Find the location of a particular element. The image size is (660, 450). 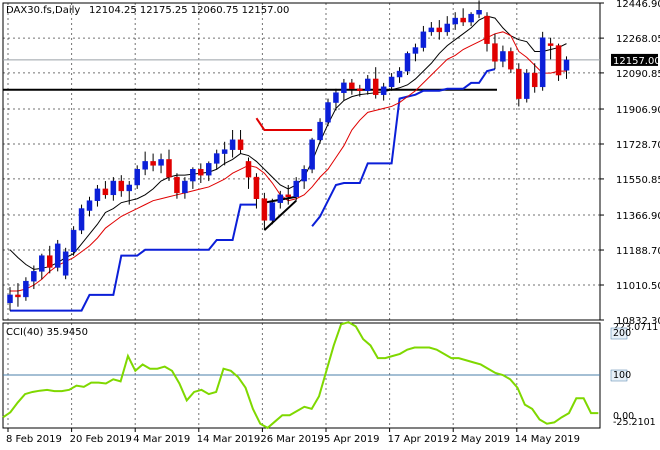

trendline is located at coordinates (280, 215).